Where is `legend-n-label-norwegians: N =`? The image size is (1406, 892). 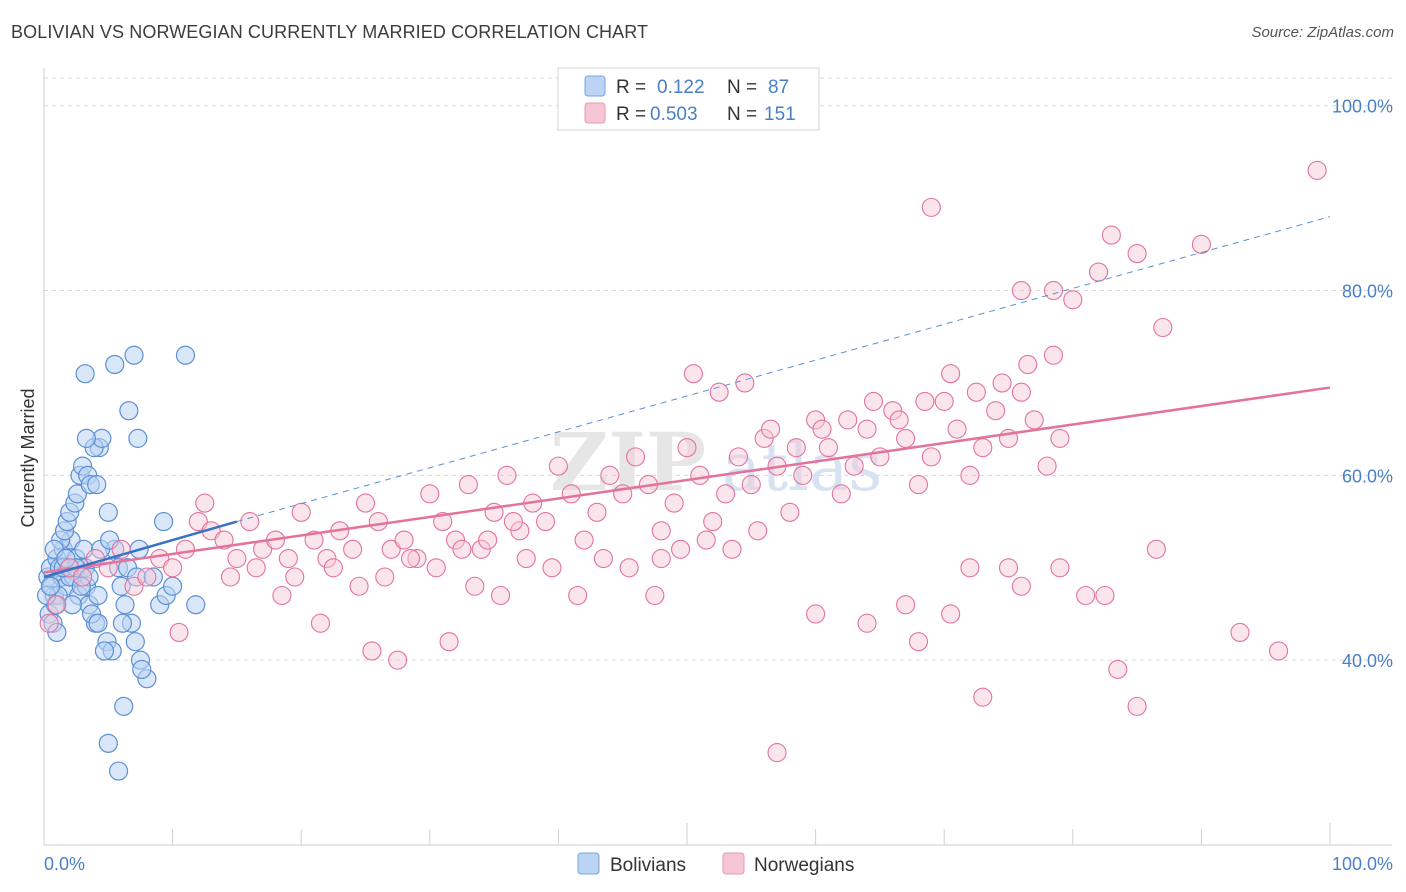 legend-n-label-norwegians: N = is located at coordinates (742, 114).